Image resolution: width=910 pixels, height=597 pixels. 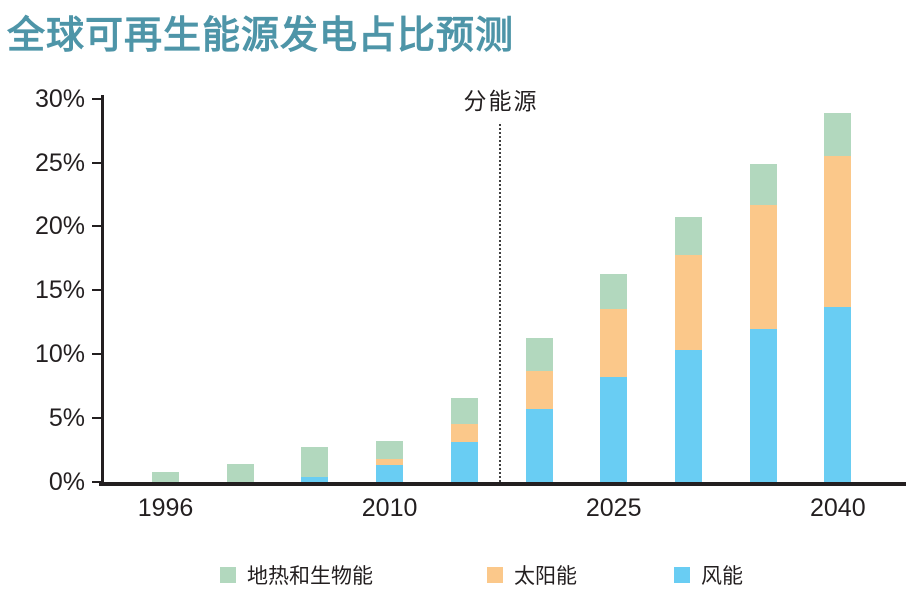 I want to click on legend-item-wind: 风能, so click(x=708, y=575).